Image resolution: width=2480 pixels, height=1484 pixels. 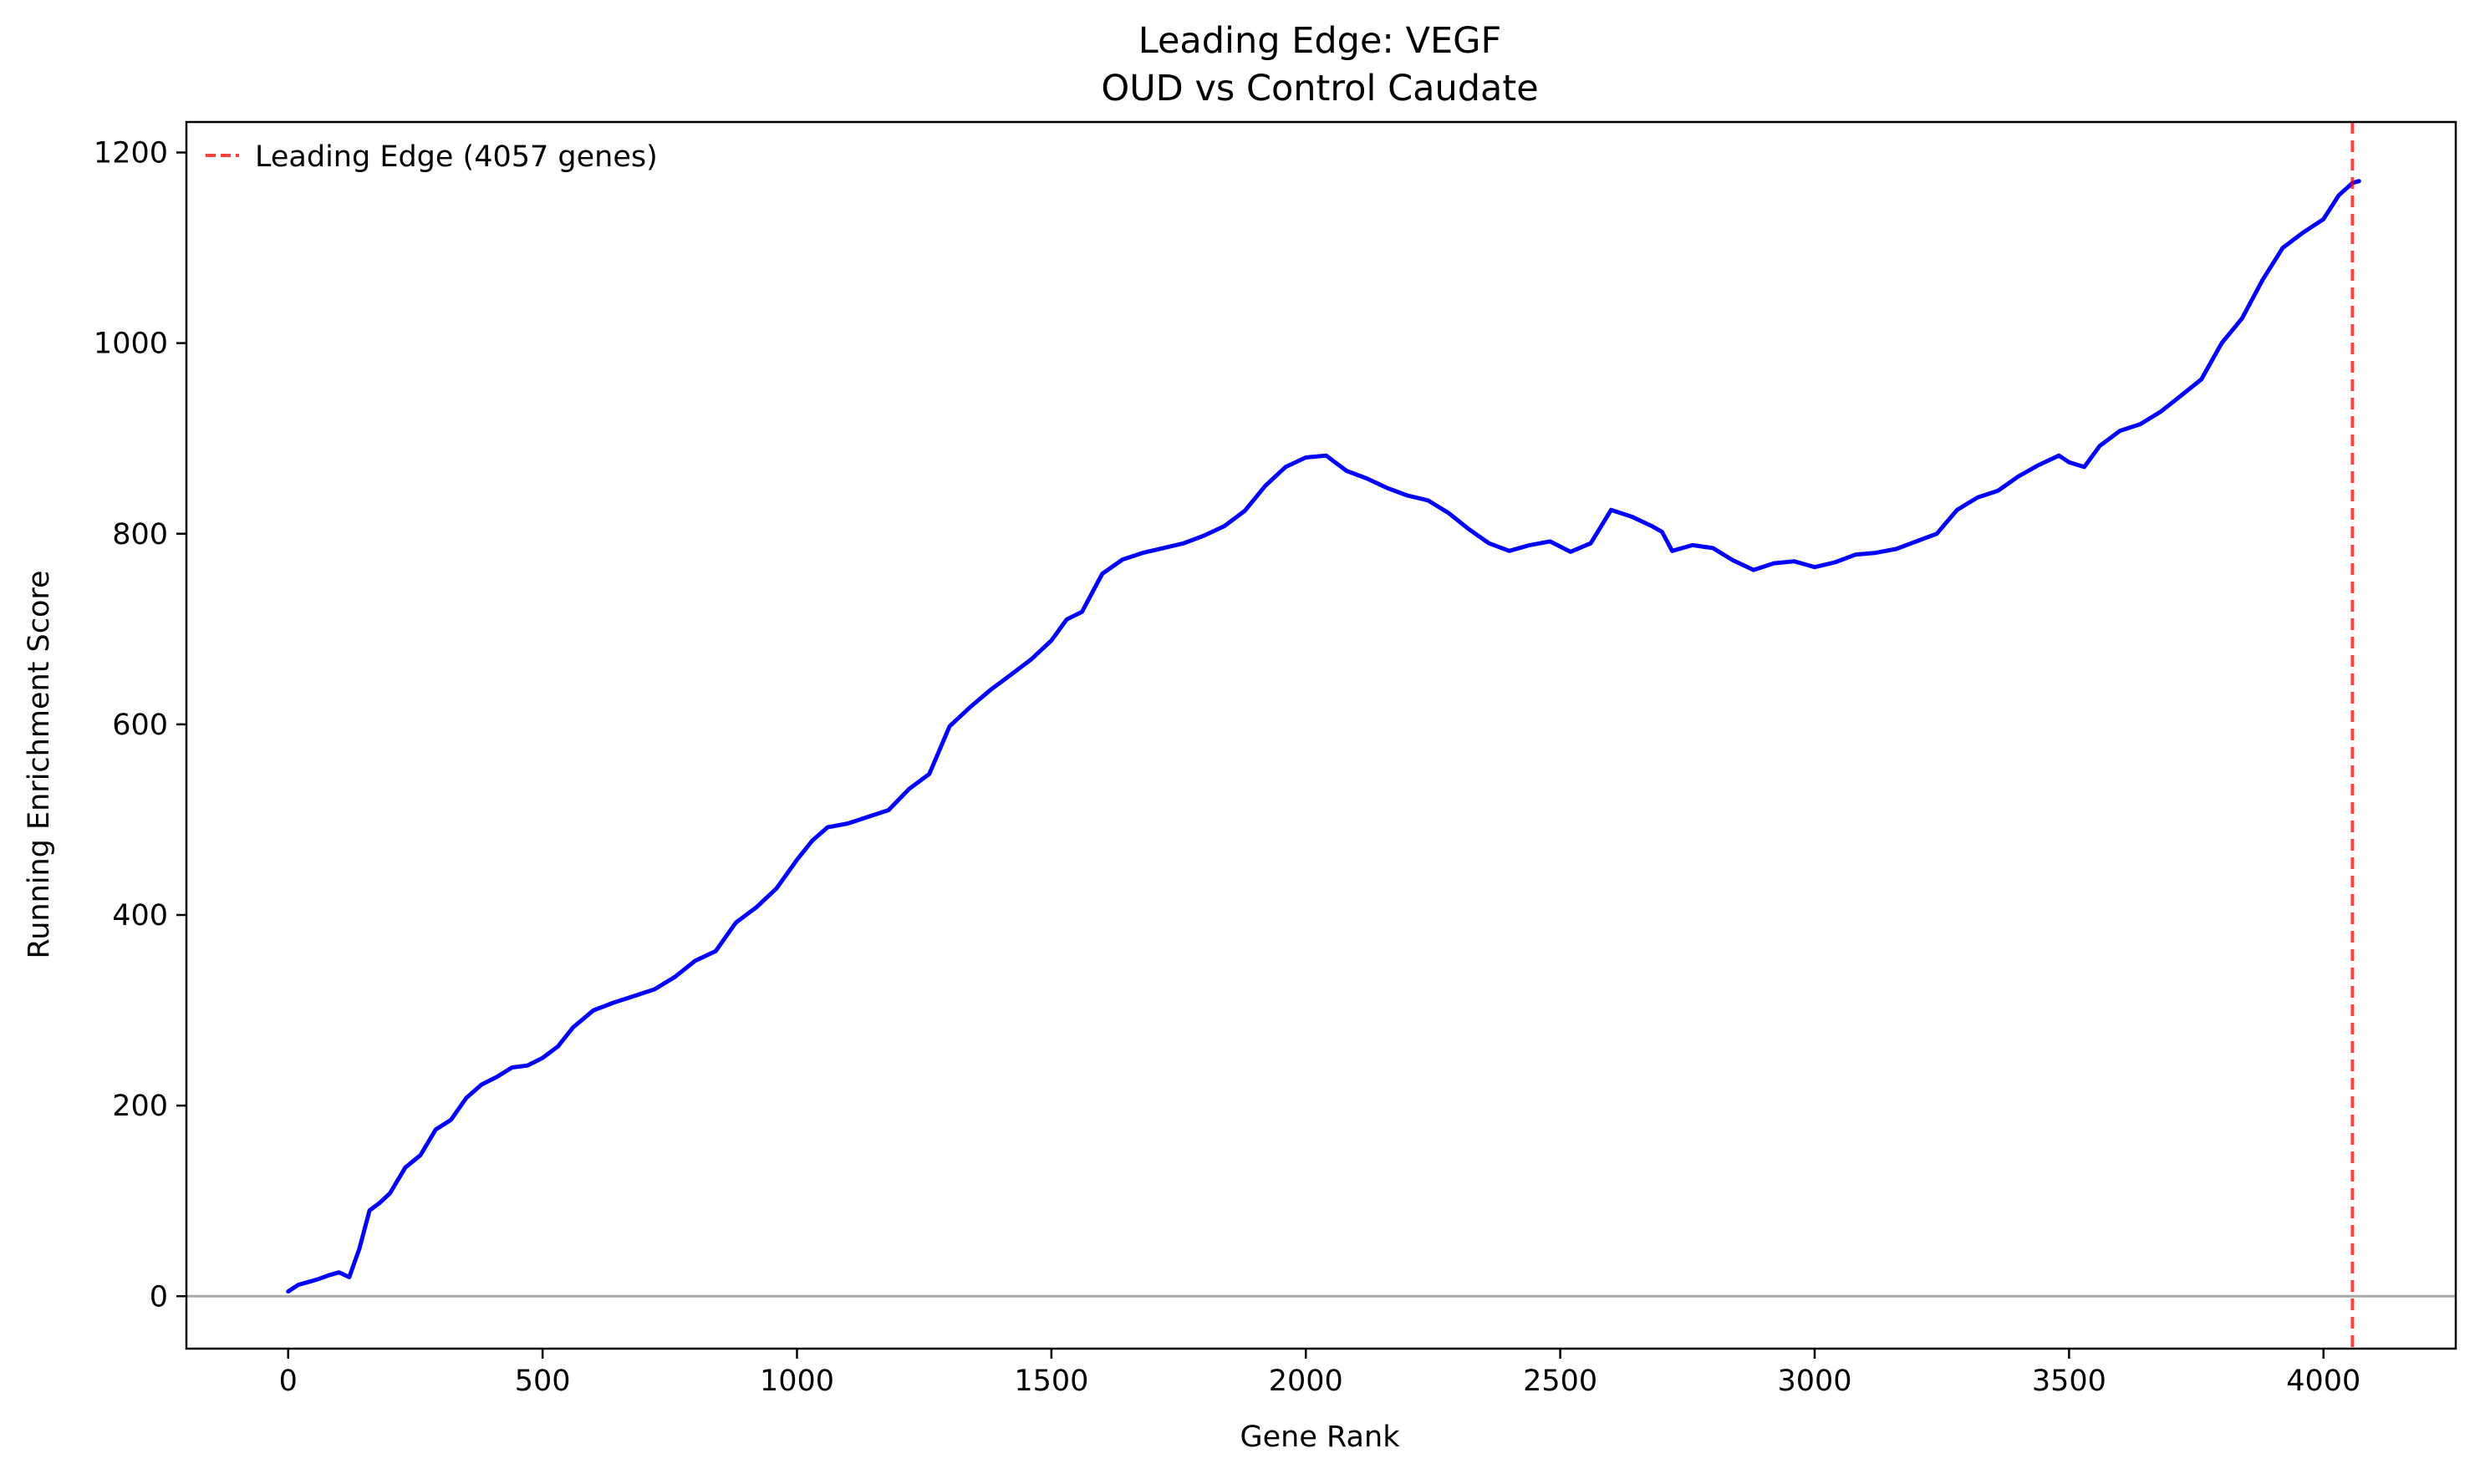 I want to click on y-tick-label: 200, so click(x=140, y=1106).